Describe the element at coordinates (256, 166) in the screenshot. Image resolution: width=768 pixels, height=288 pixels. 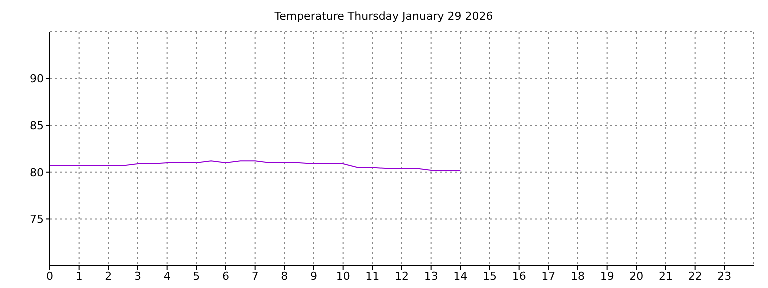
I see `line-series` at that location.